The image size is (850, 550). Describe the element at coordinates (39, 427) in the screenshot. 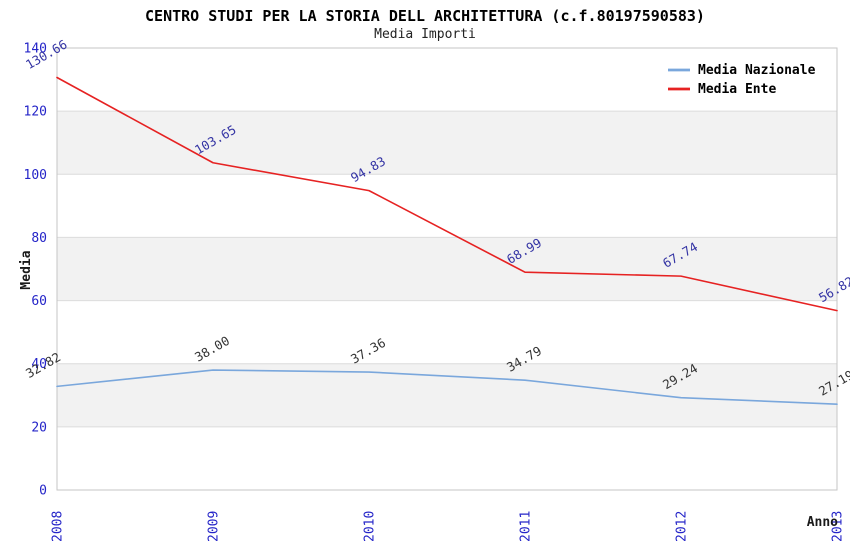

I see `y-tick-label: 20` at that location.